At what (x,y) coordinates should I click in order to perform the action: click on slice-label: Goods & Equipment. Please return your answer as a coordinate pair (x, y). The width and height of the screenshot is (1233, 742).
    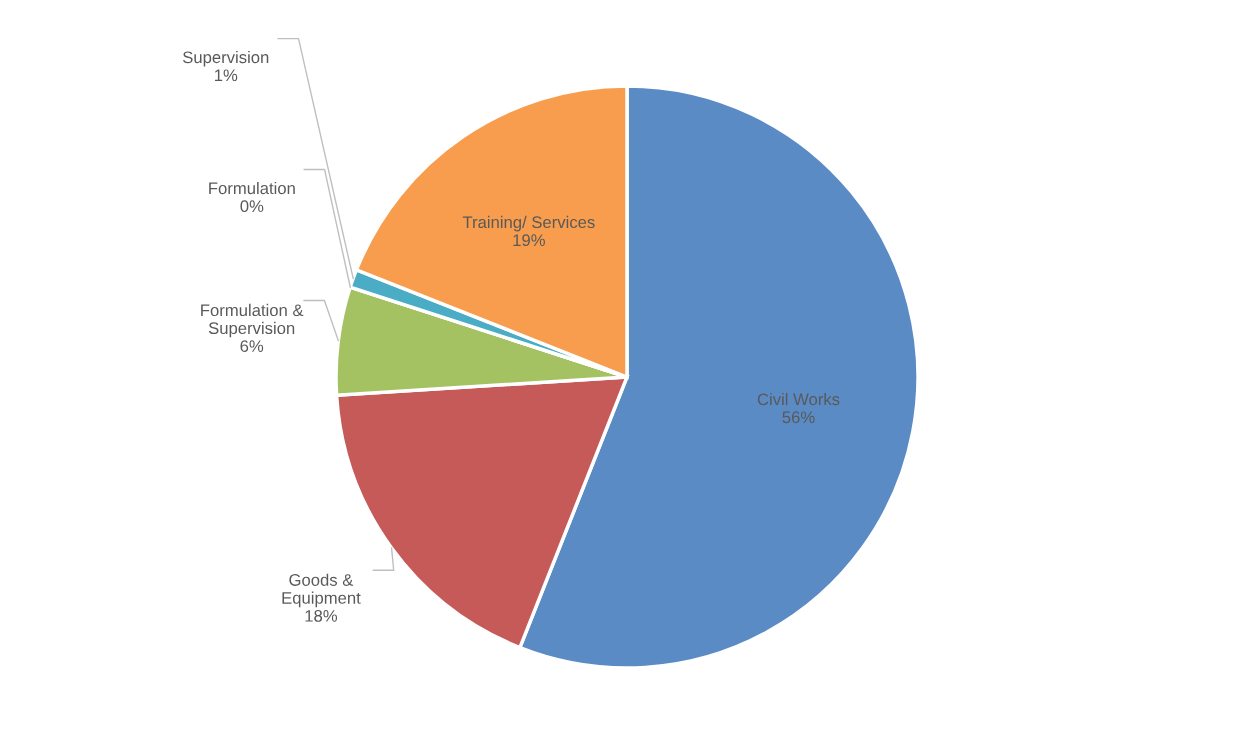
    Looking at the image, I should click on (321, 590).